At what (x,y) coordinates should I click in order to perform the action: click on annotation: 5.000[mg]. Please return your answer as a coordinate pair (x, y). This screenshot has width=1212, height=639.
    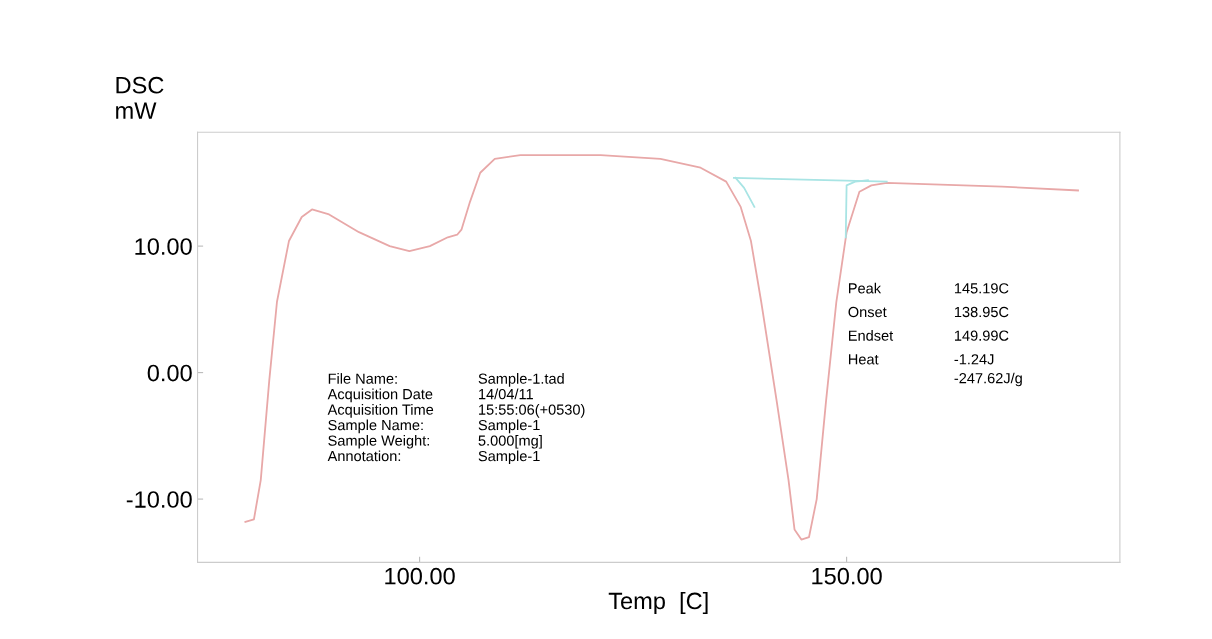
    Looking at the image, I should click on (510, 442).